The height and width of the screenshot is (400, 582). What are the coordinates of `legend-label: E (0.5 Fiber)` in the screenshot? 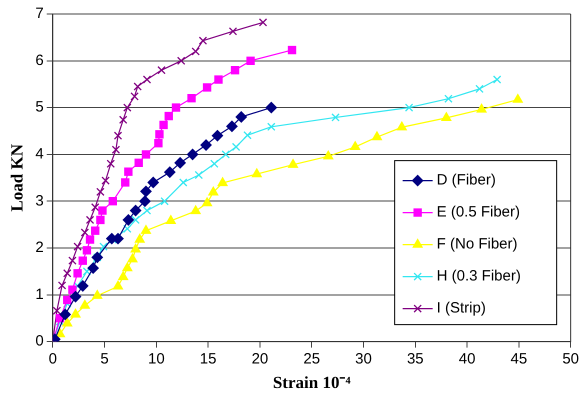 It's located at (478, 212).